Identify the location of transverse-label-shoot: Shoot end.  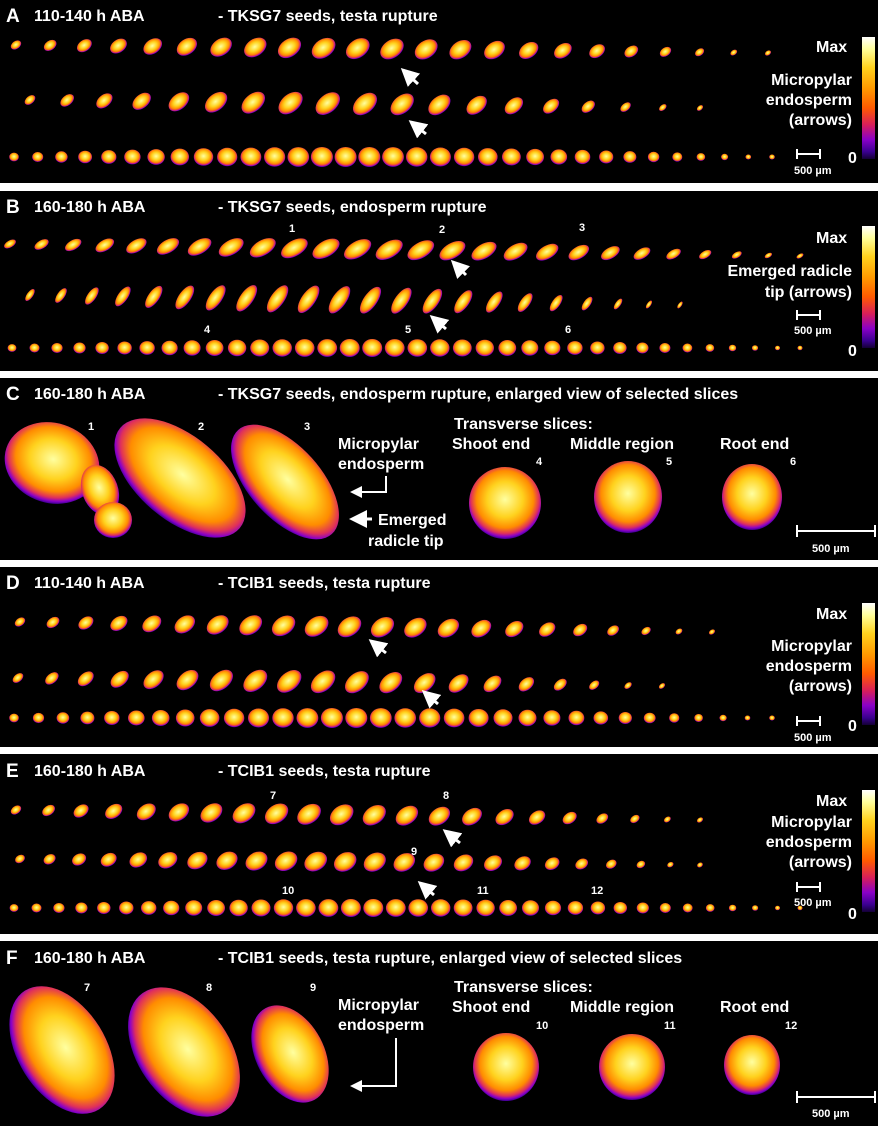
(491, 444).